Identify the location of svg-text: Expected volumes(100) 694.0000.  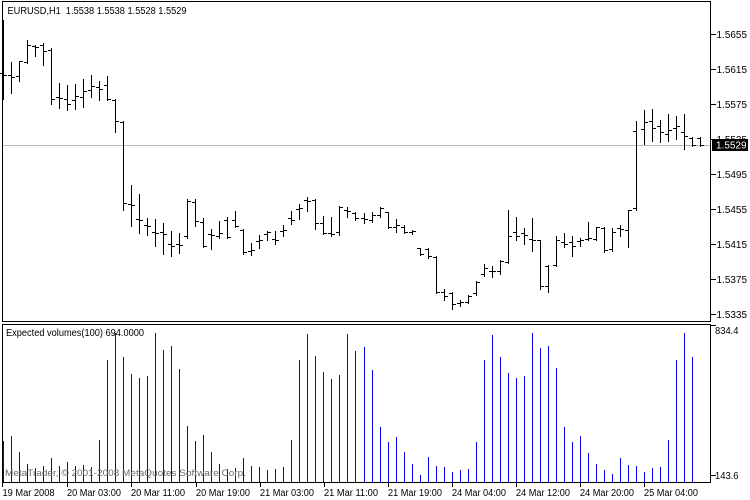
(75, 333).